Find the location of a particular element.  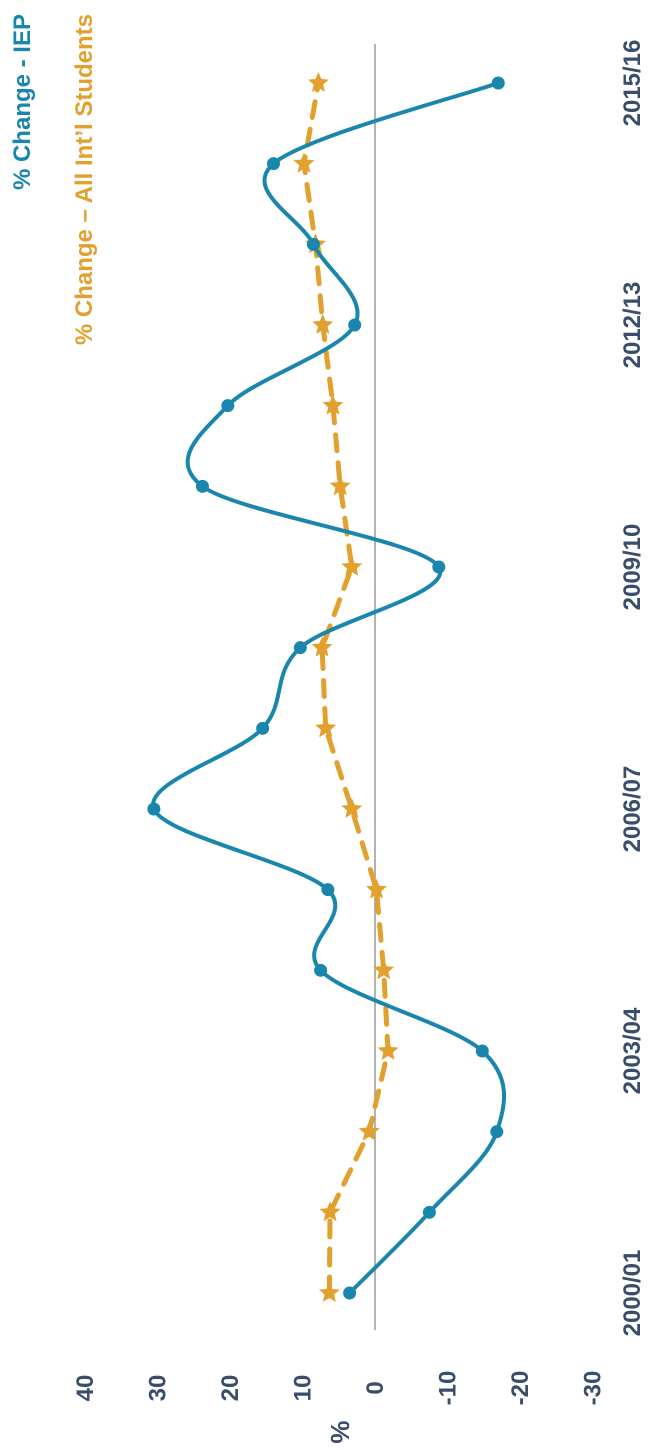

y-tick-label: -10 is located at coordinates (448, 1388).